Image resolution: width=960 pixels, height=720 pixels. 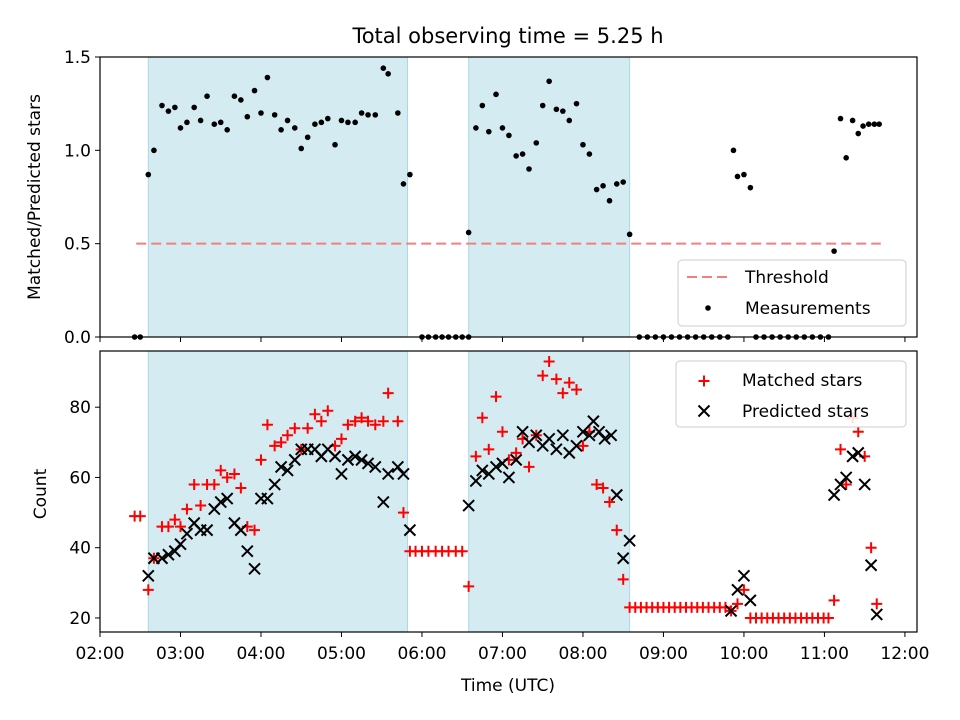 I want to click on x-tick-label: 05:00, so click(x=341, y=654).